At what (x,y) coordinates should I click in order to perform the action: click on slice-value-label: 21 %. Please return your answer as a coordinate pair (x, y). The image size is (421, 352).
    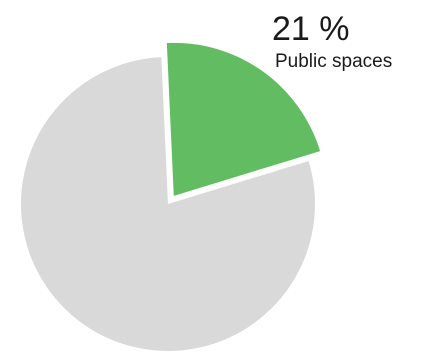
    Looking at the image, I should click on (311, 29).